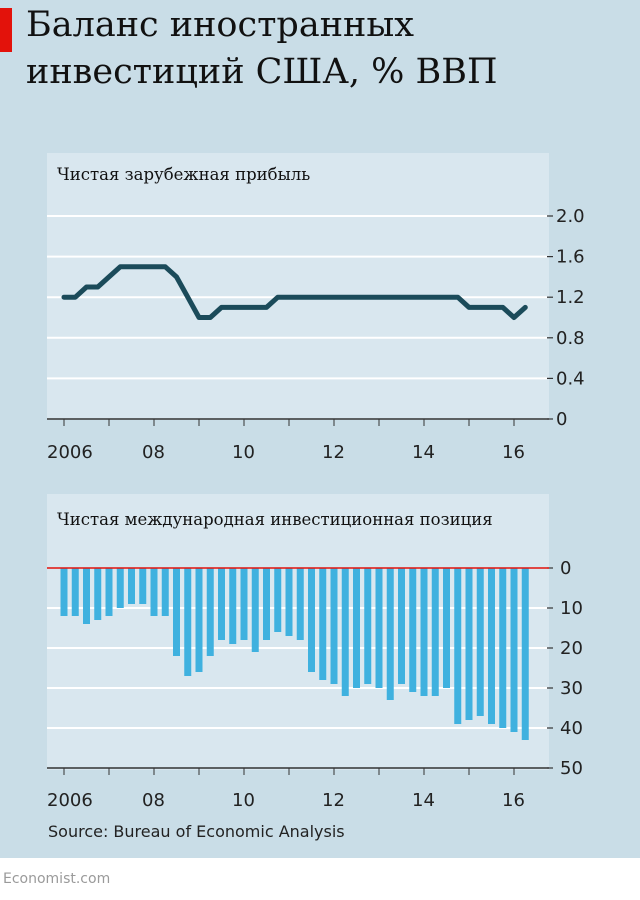  I want to click on y-tick-label: 2.0, so click(570, 216).